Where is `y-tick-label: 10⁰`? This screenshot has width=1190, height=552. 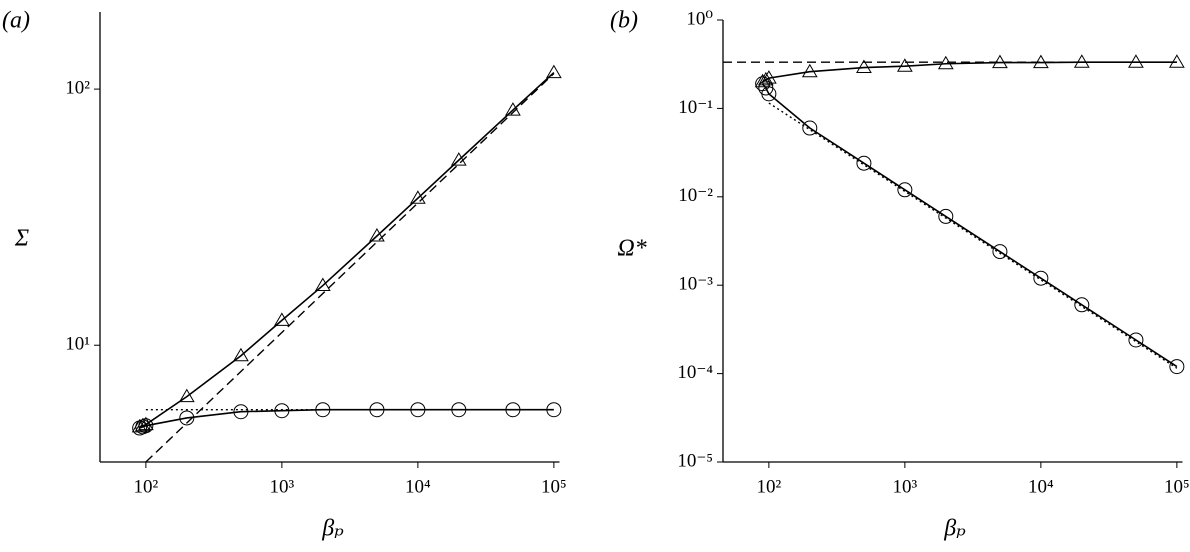 y-tick-label: 10⁰ is located at coordinates (699, 18).